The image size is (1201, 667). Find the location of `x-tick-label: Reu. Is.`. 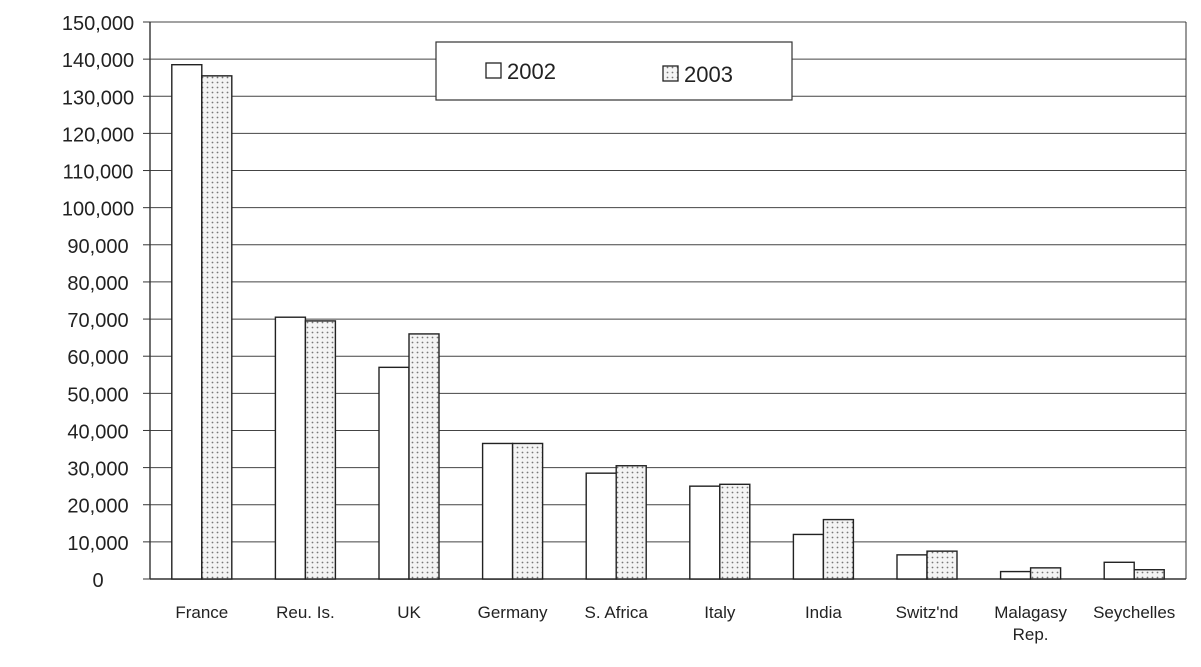

x-tick-label: Reu. Is. is located at coordinates (305, 612).